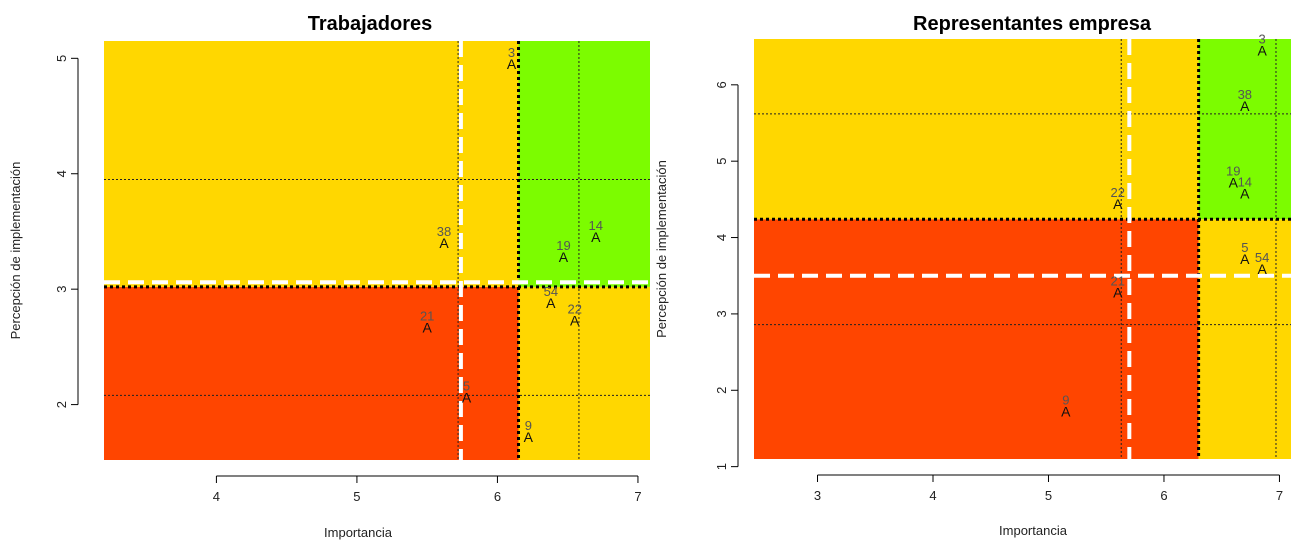 This screenshot has width=1291, height=540. What do you see at coordinates (311, 373) in the screenshot?
I see `quadrant-region-red` at bounding box center [311, 373].